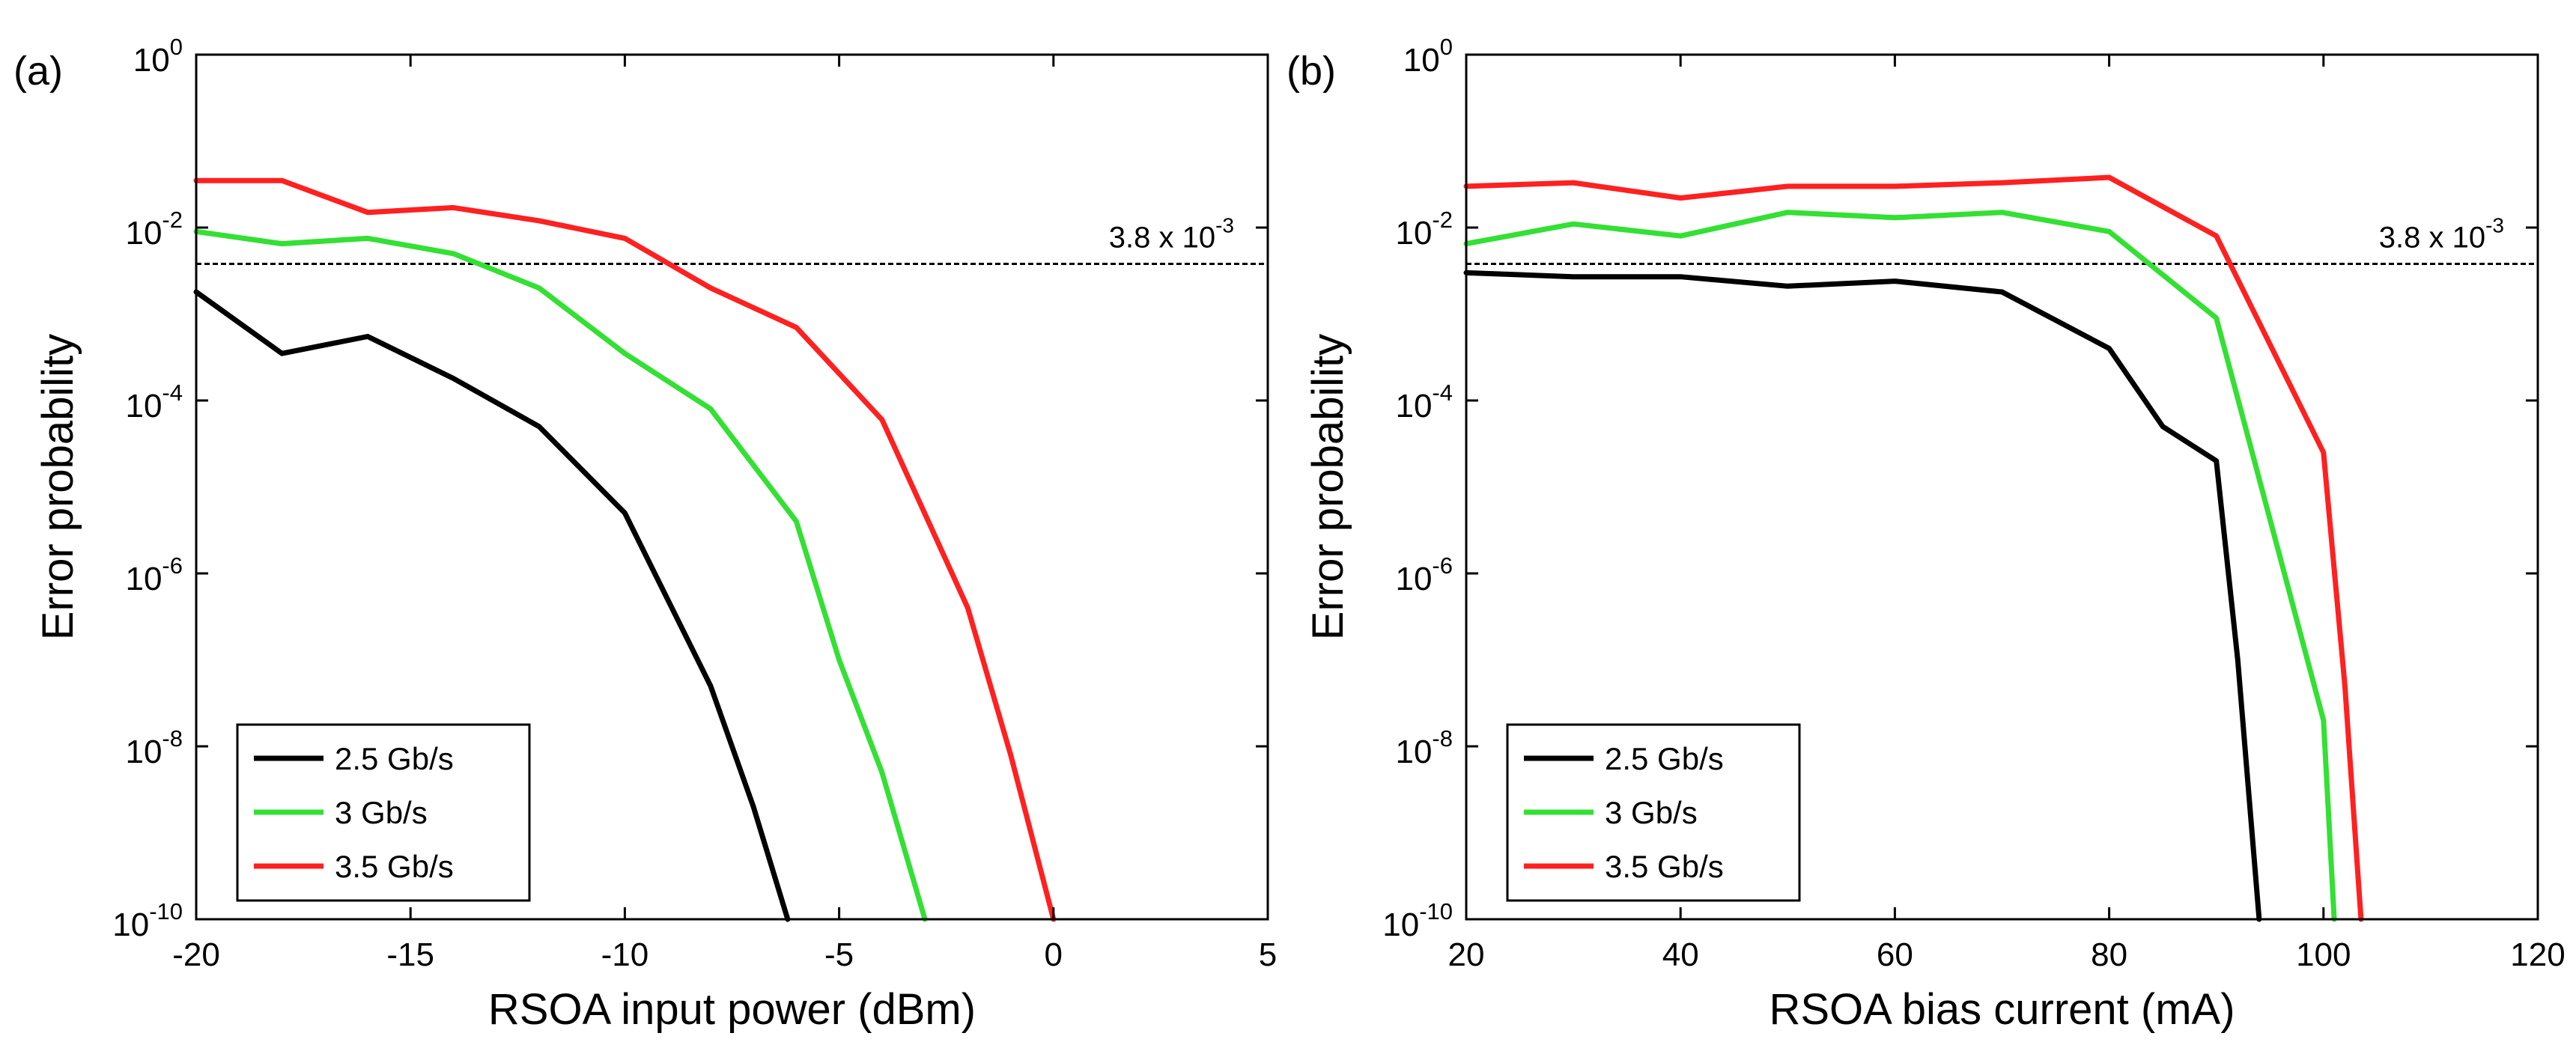 This screenshot has width=2576, height=1048. I want to click on x-tick-label: 20, so click(1466, 954).